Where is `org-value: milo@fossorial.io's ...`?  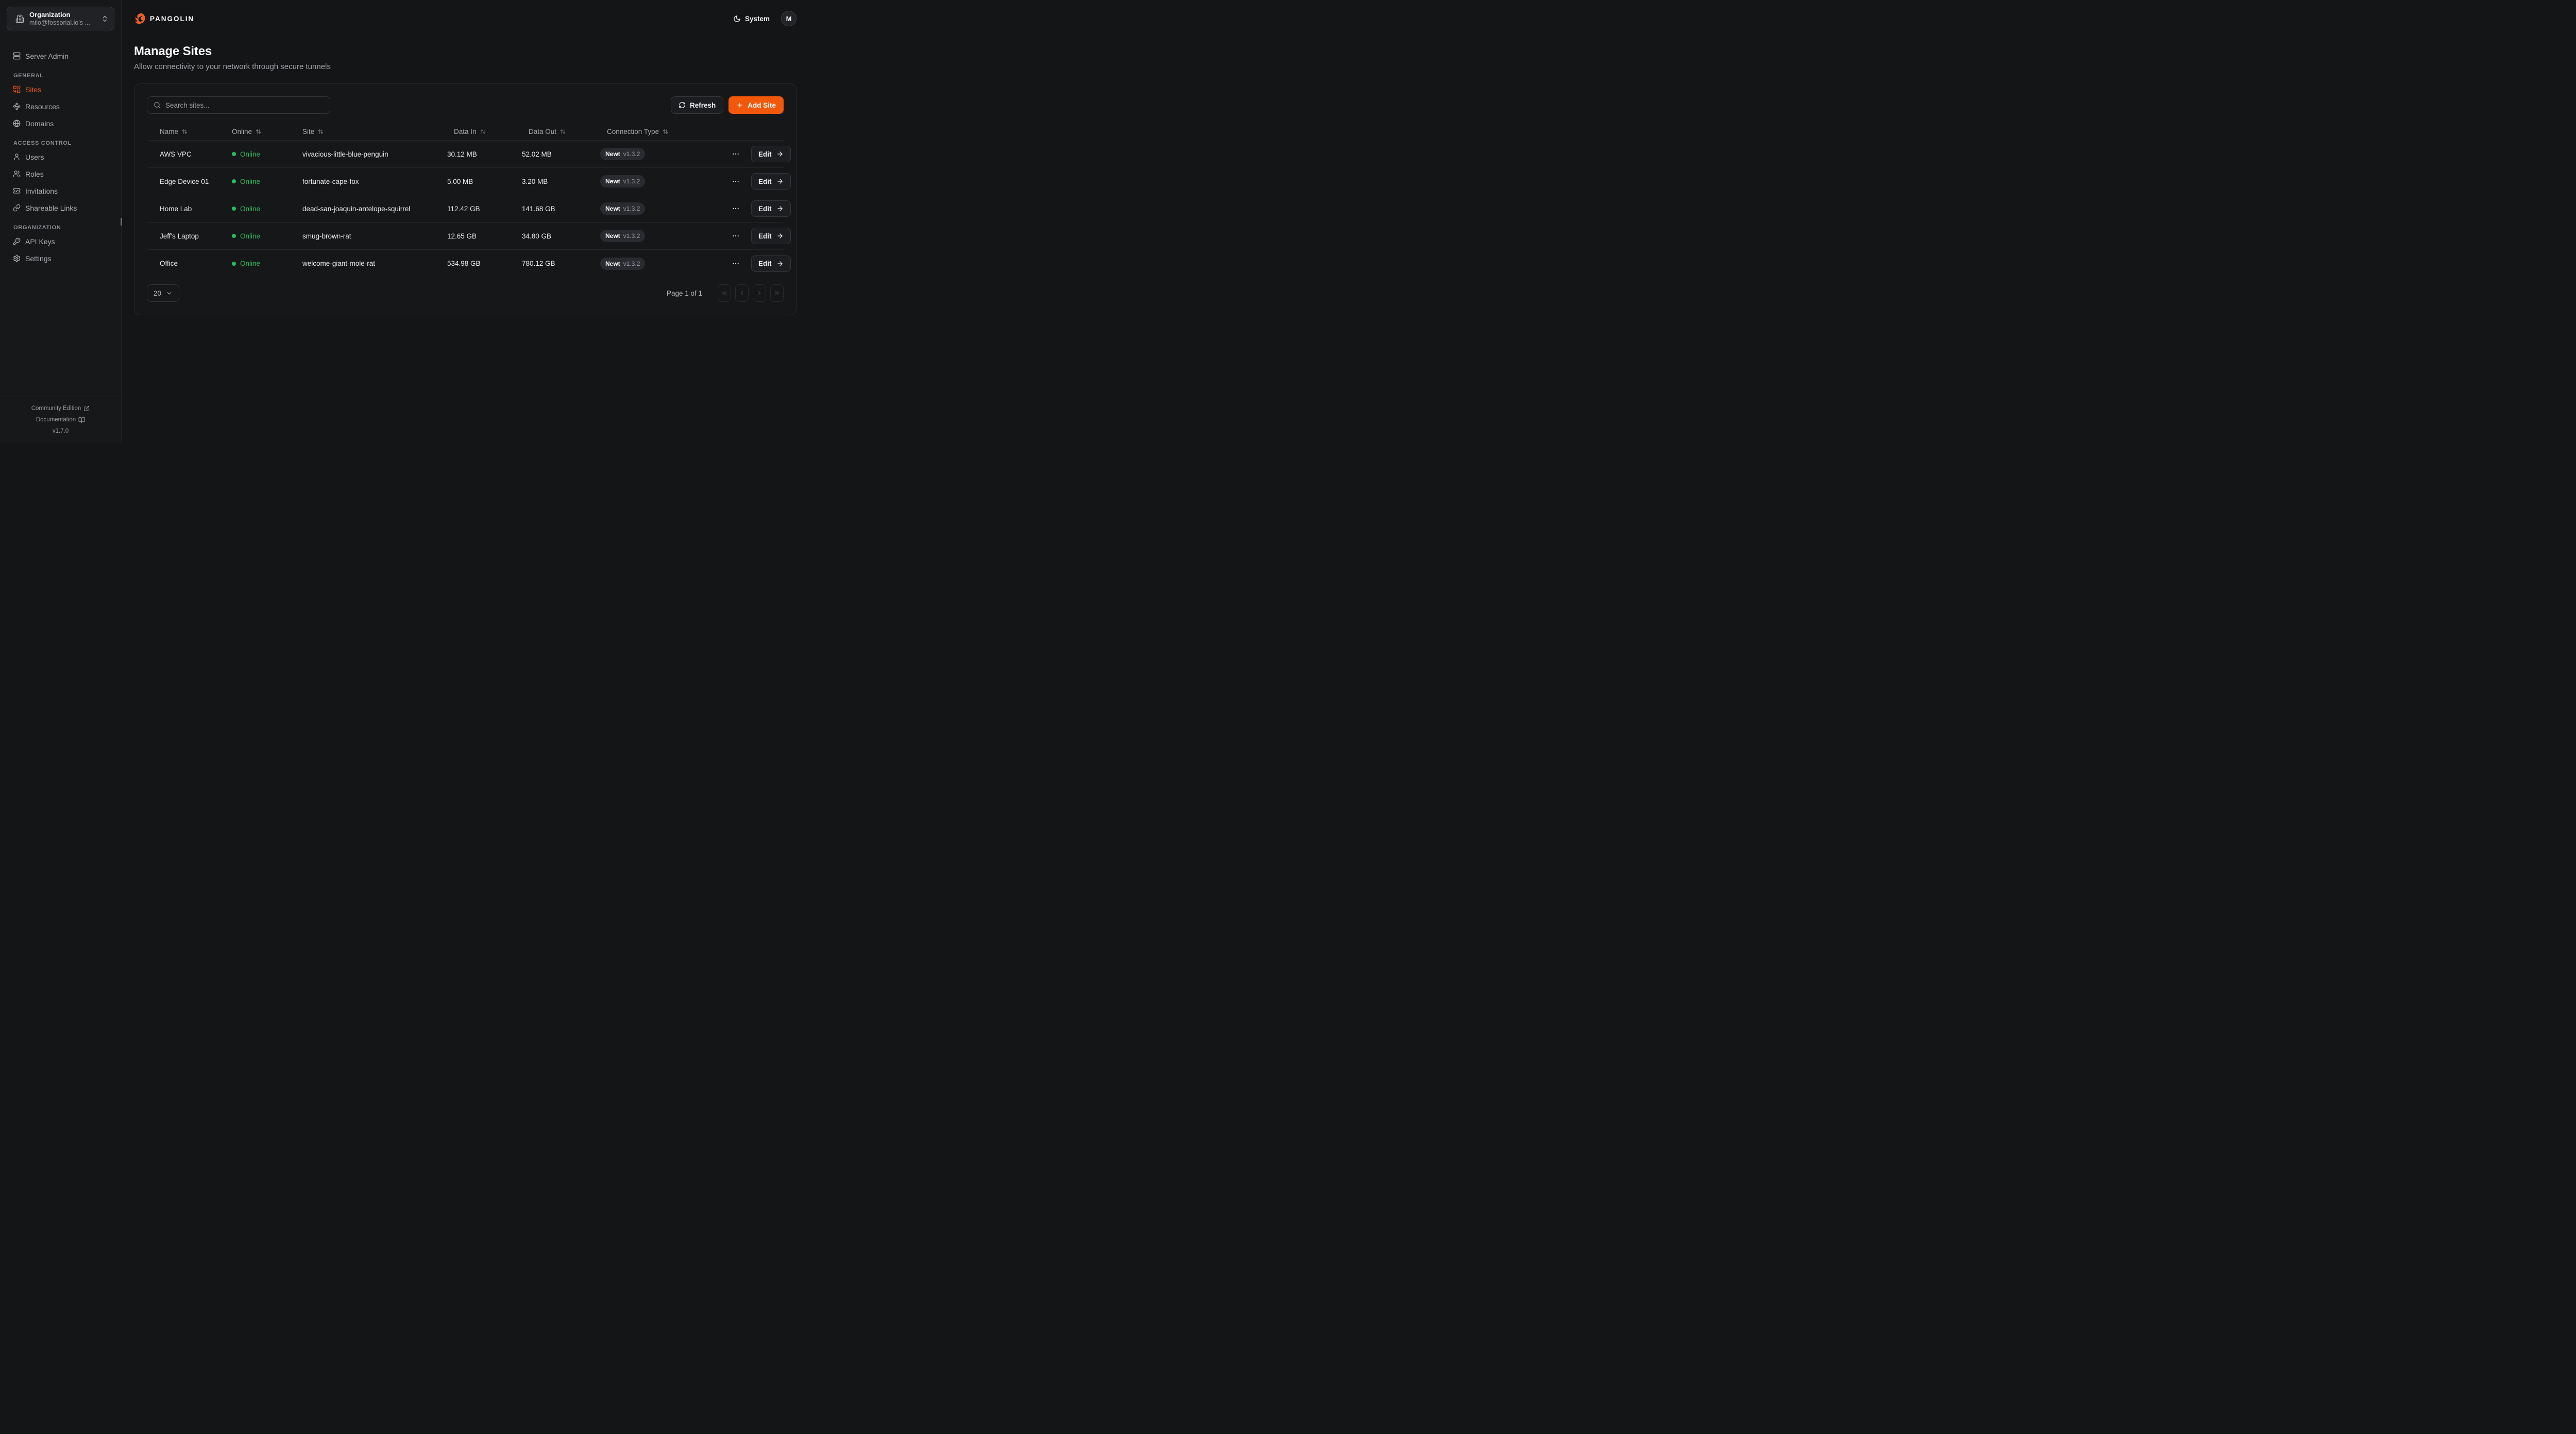
org-value: milo@fossorial.io's ... is located at coordinates (59, 22).